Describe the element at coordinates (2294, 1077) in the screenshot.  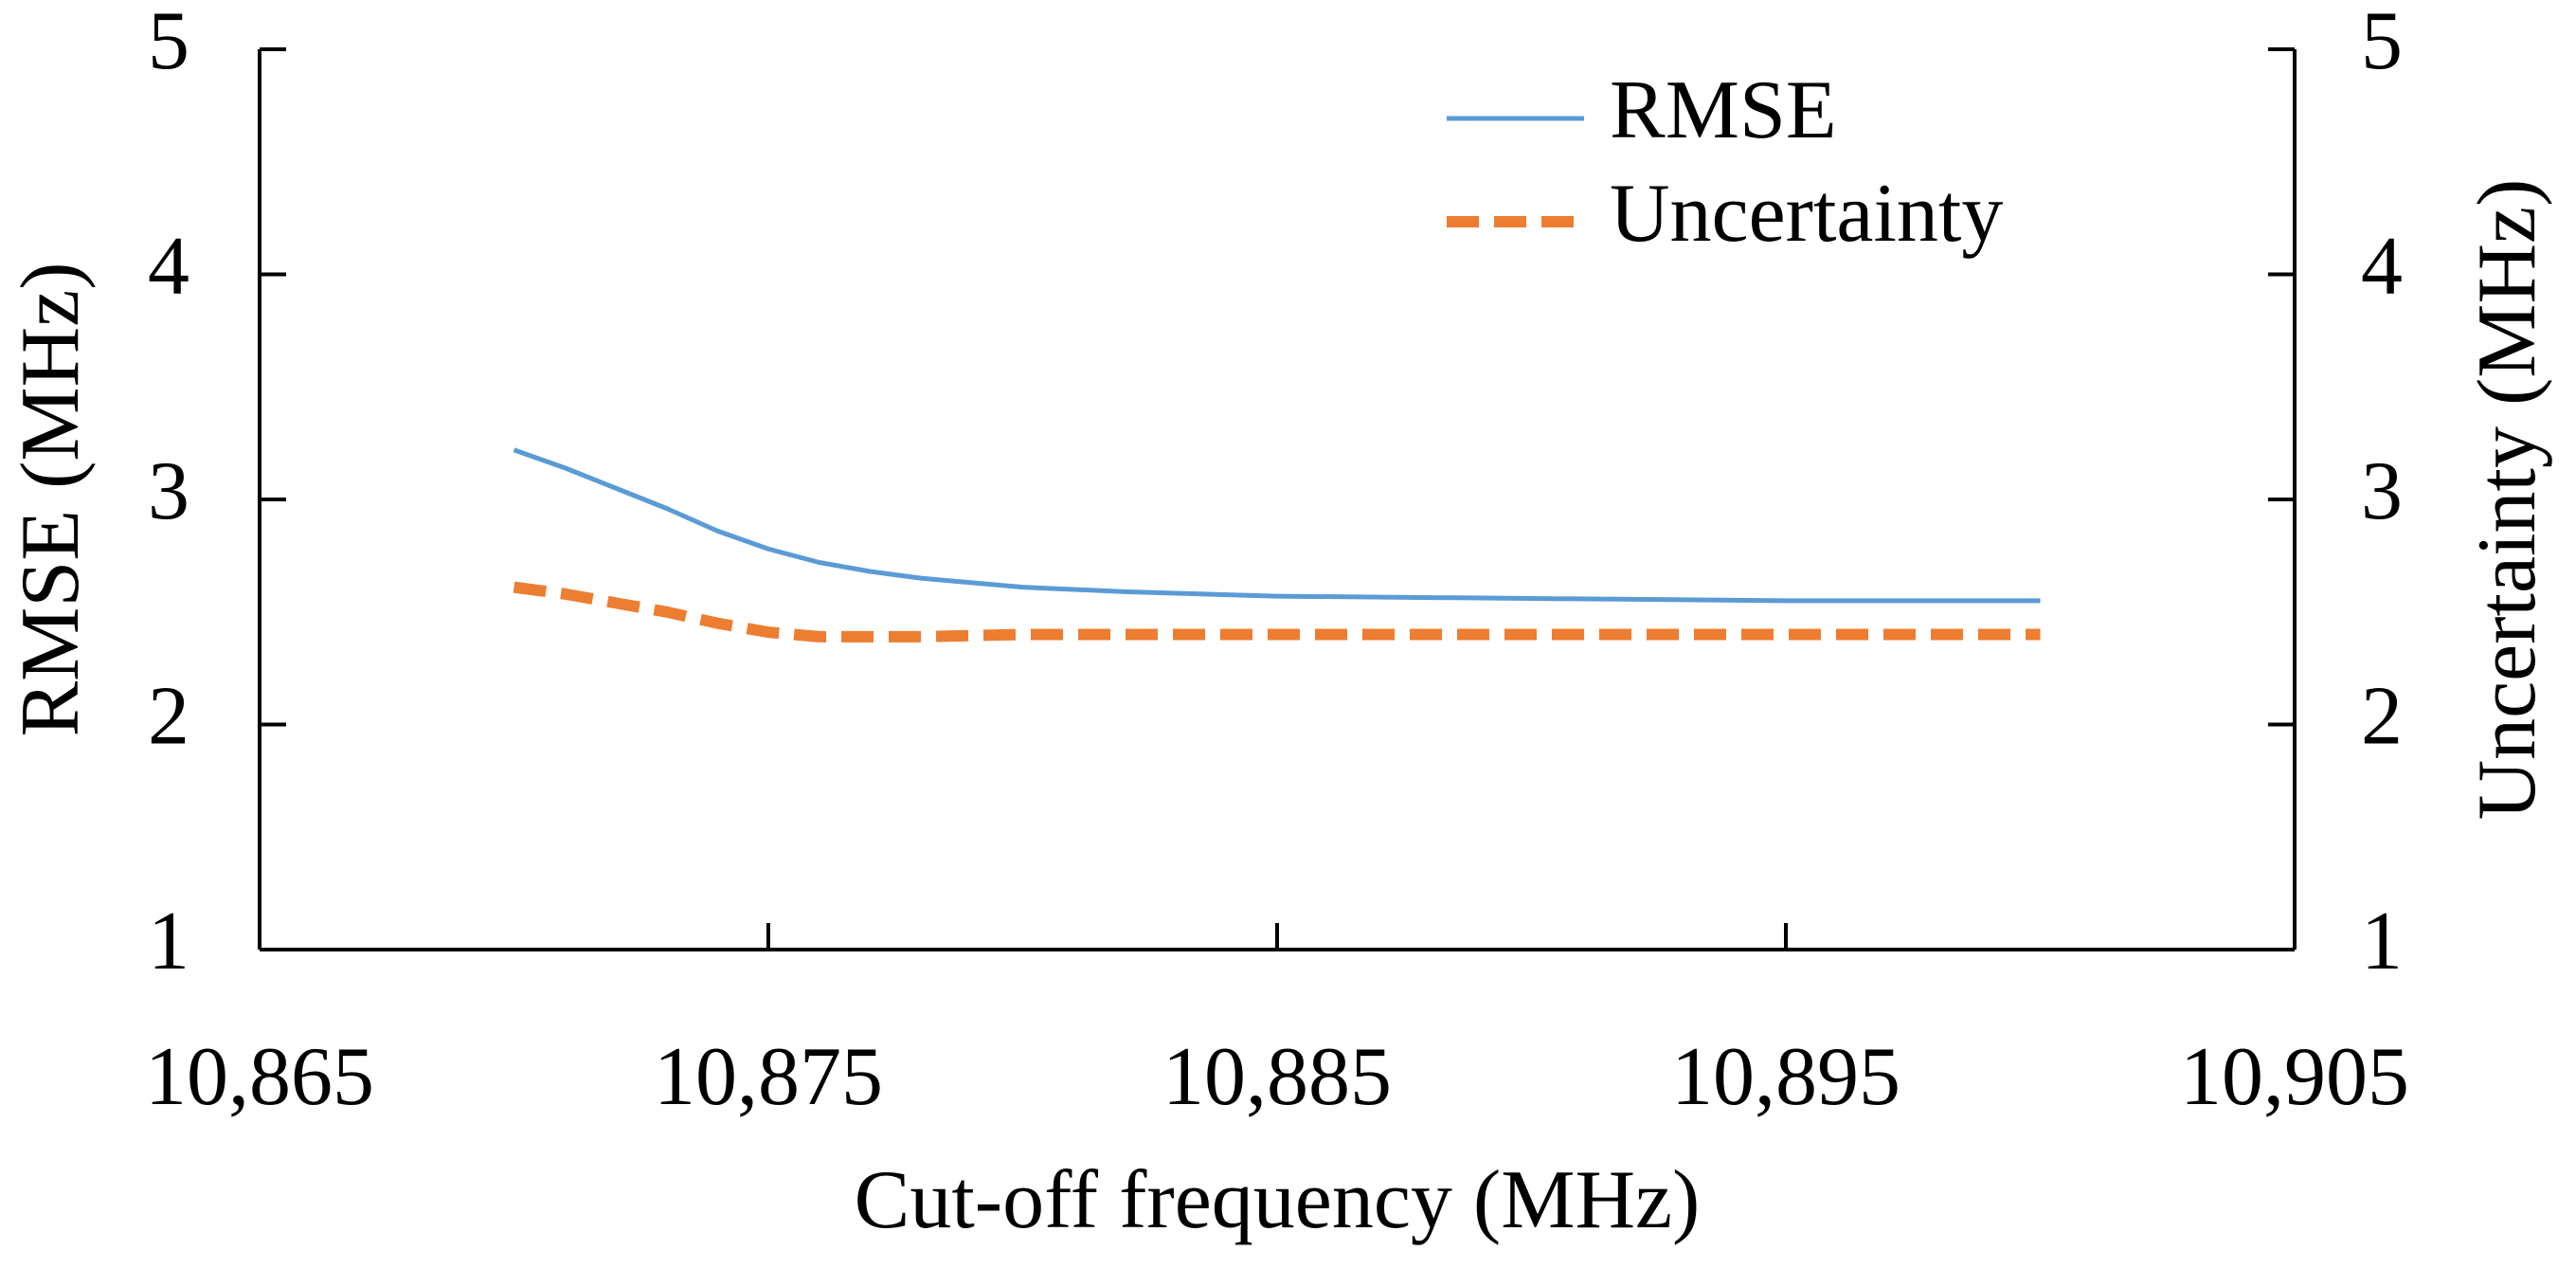
I see `x-tick-label: 10,905` at that location.